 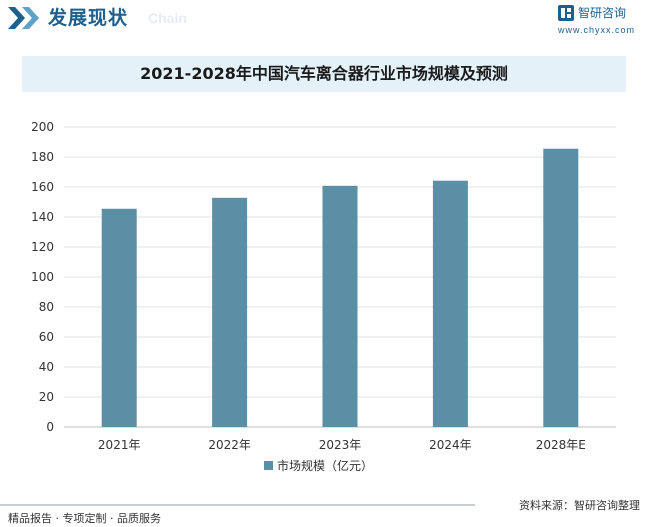 What do you see at coordinates (42, 277) in the screenshot?
I see `y-tick-label: 100` at bounding box center [42, 277].